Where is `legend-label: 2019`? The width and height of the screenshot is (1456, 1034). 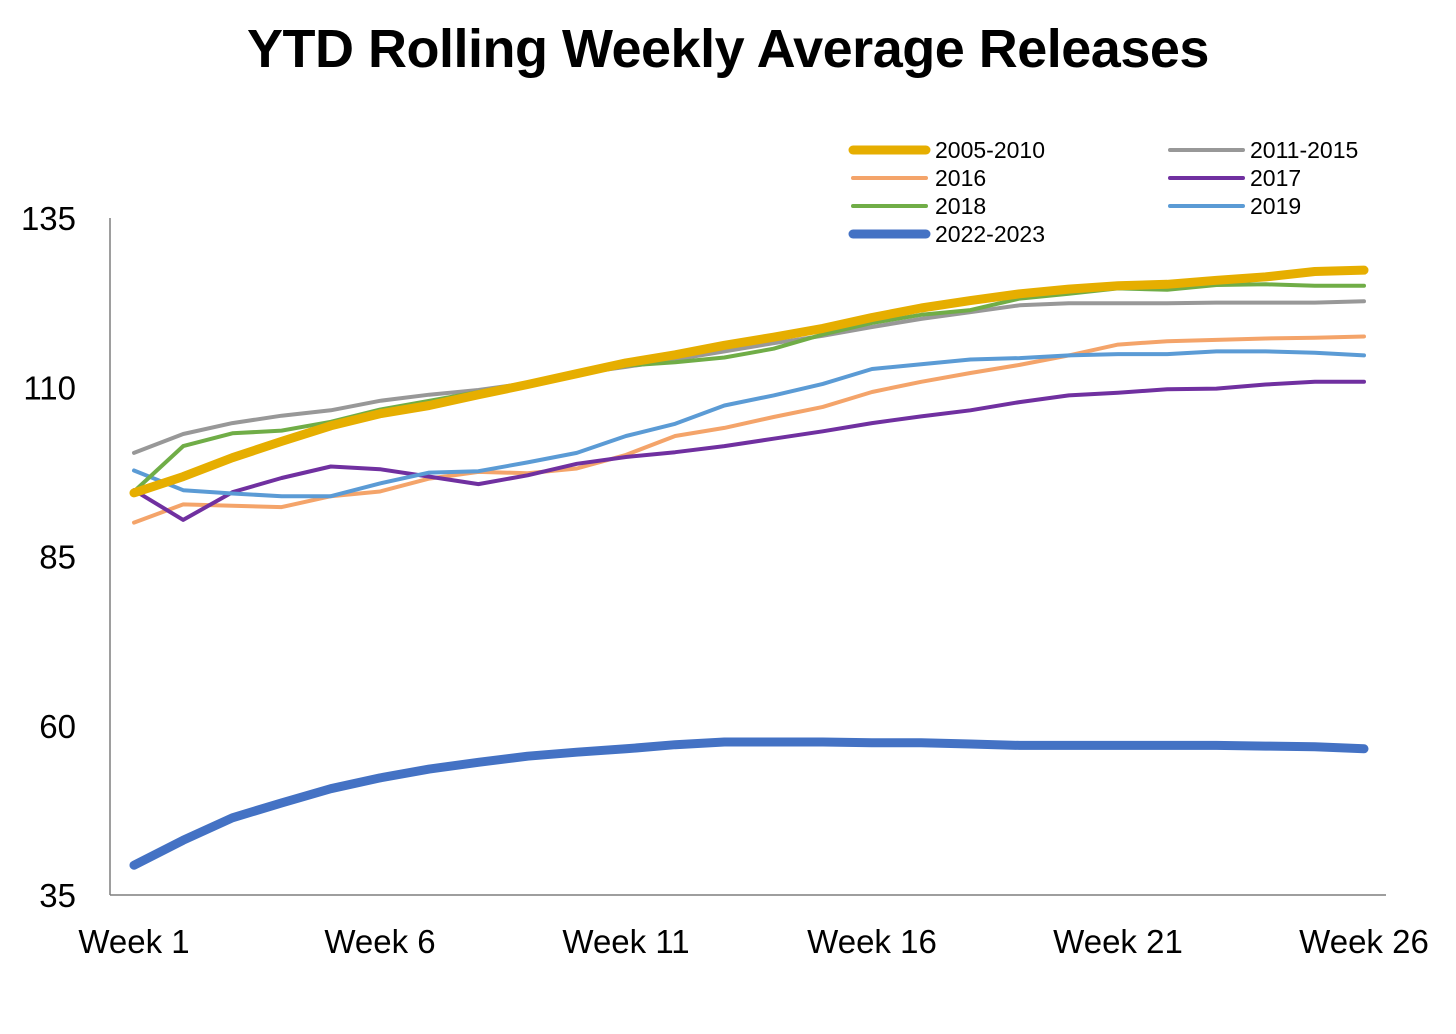
legend-label: 2019 is located at coordinates (1275, 206).